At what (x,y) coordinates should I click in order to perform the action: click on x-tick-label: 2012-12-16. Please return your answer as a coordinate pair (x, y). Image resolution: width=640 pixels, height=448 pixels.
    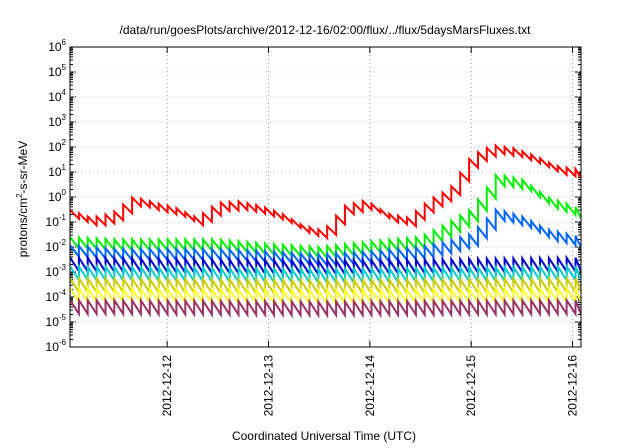
    Looking at the image, I should click on (573, 386).